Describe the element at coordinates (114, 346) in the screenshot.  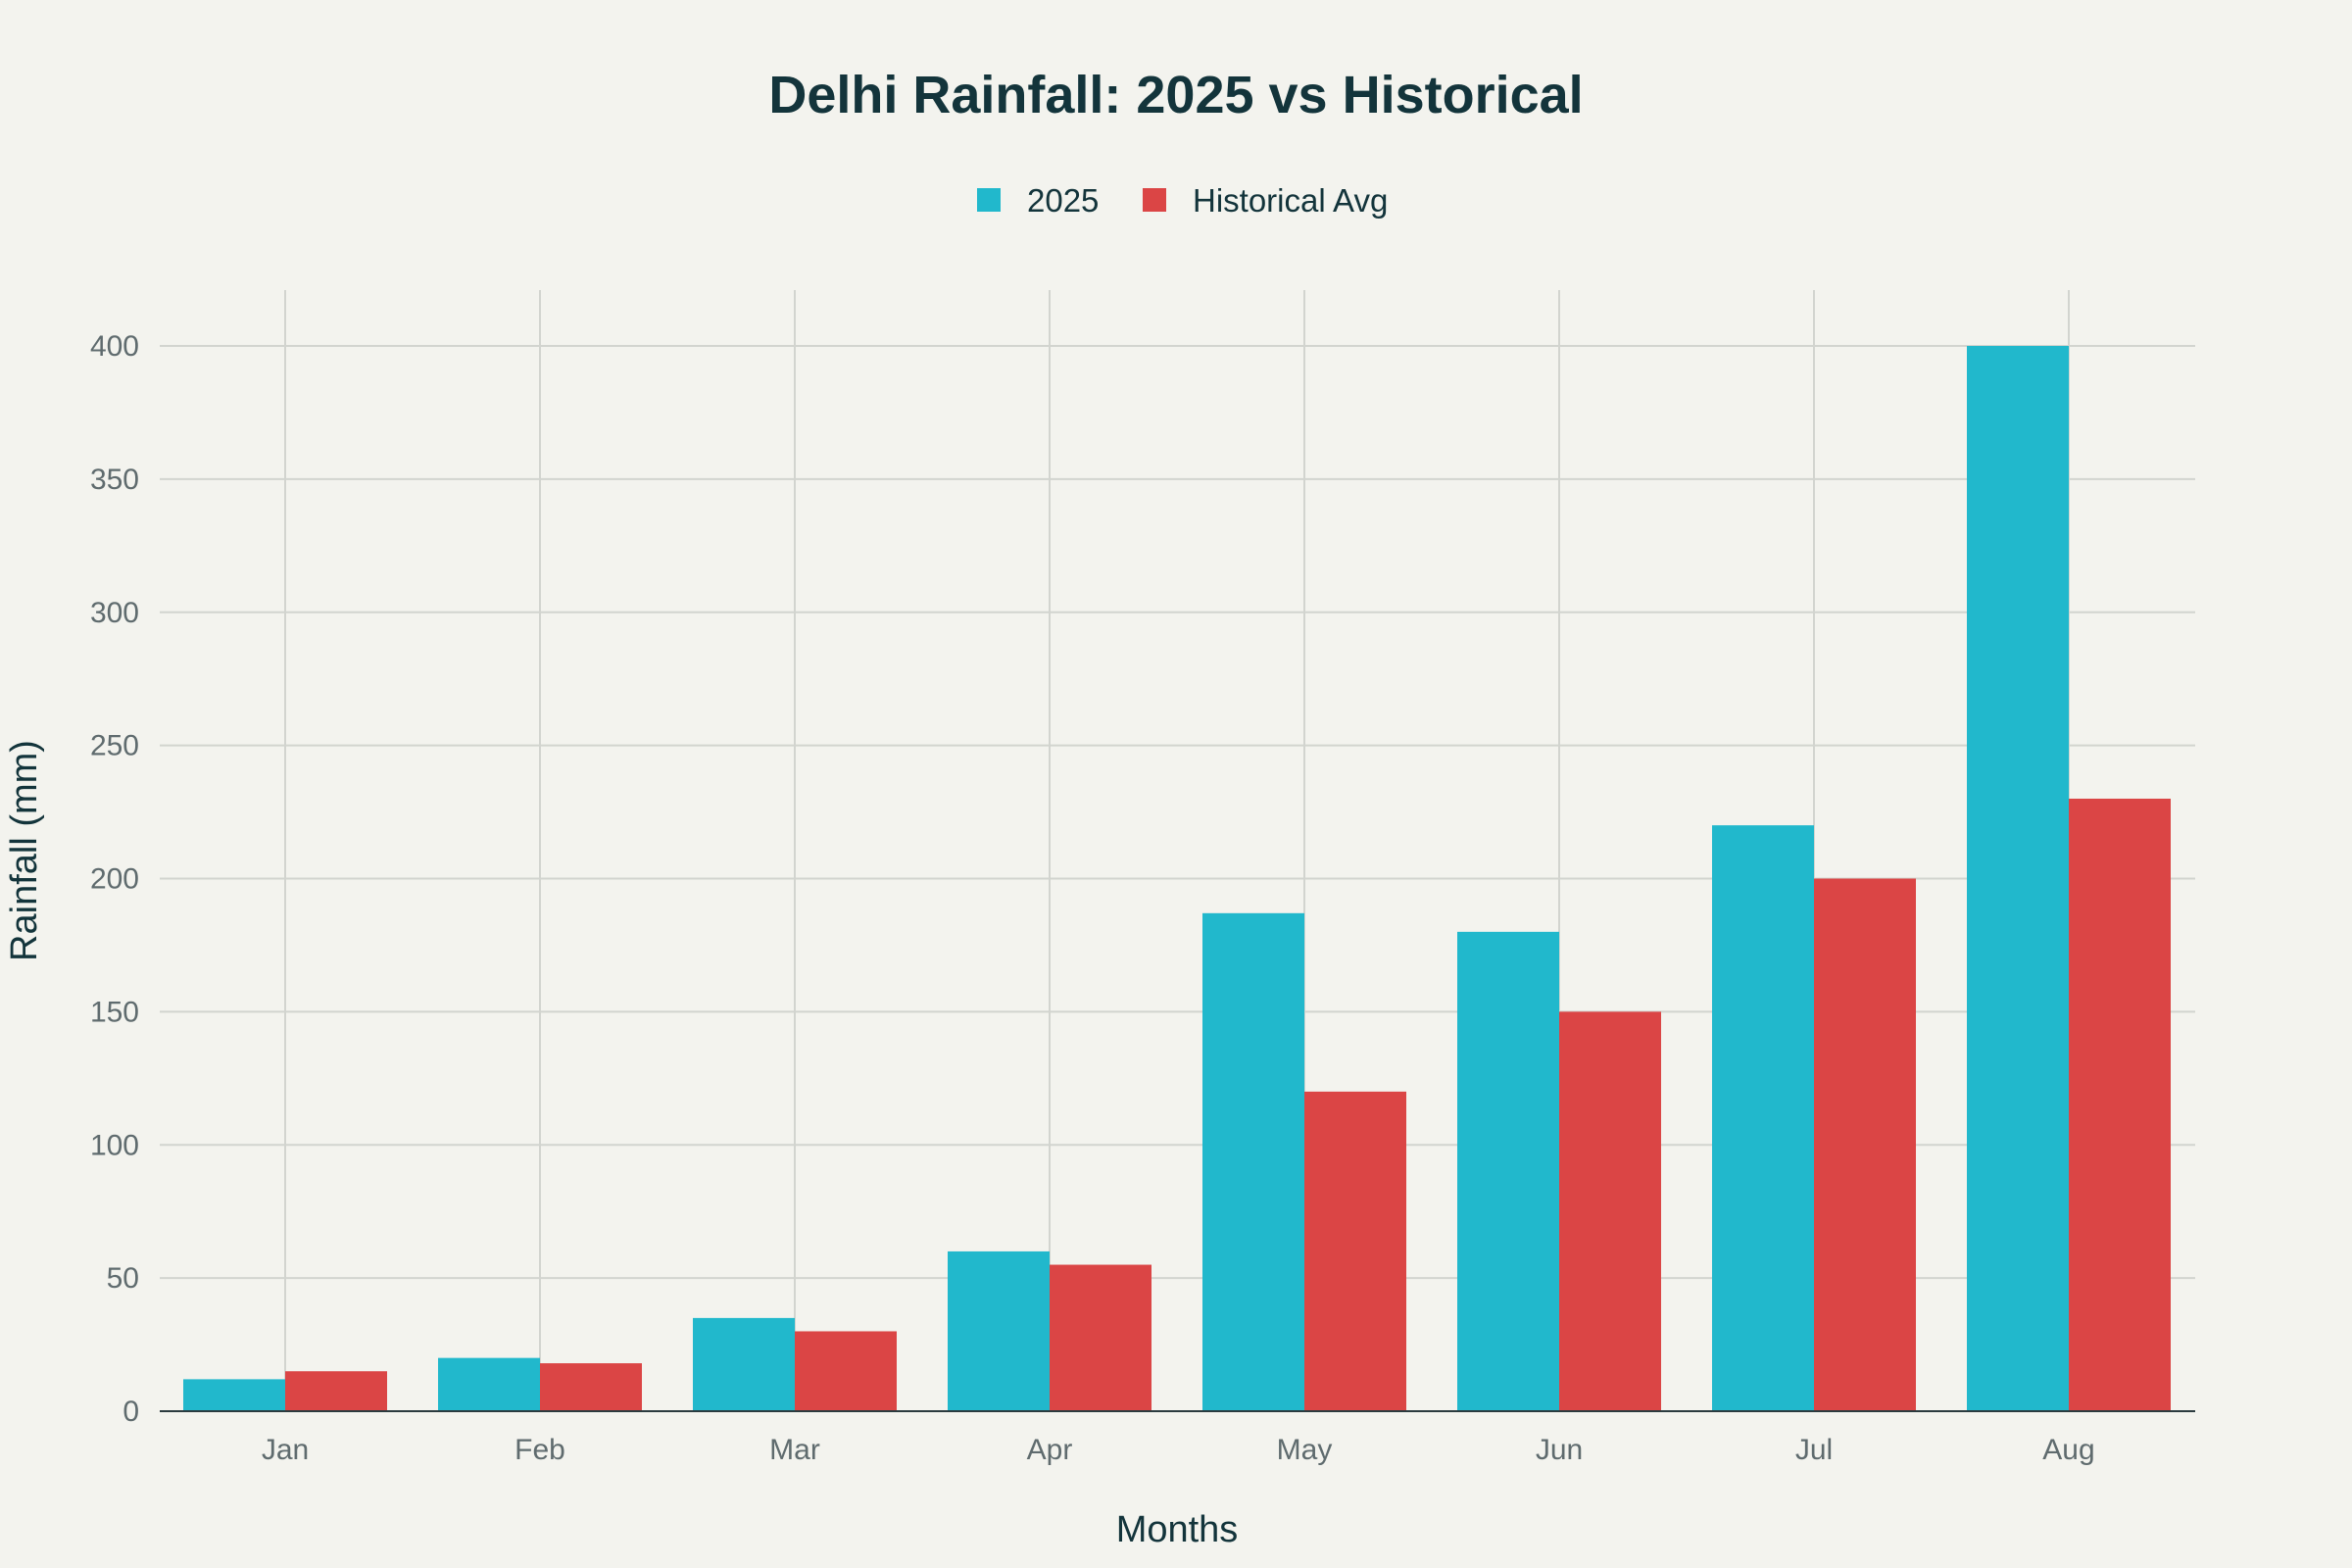
I see `y-tick-label: 400` at that location.